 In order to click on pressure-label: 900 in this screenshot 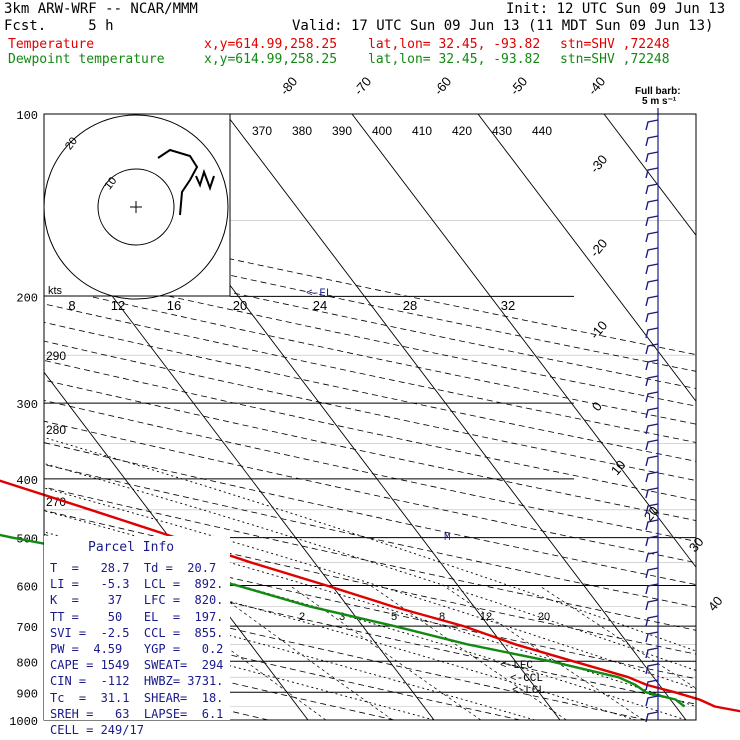, I will do `click(27, 694)`.